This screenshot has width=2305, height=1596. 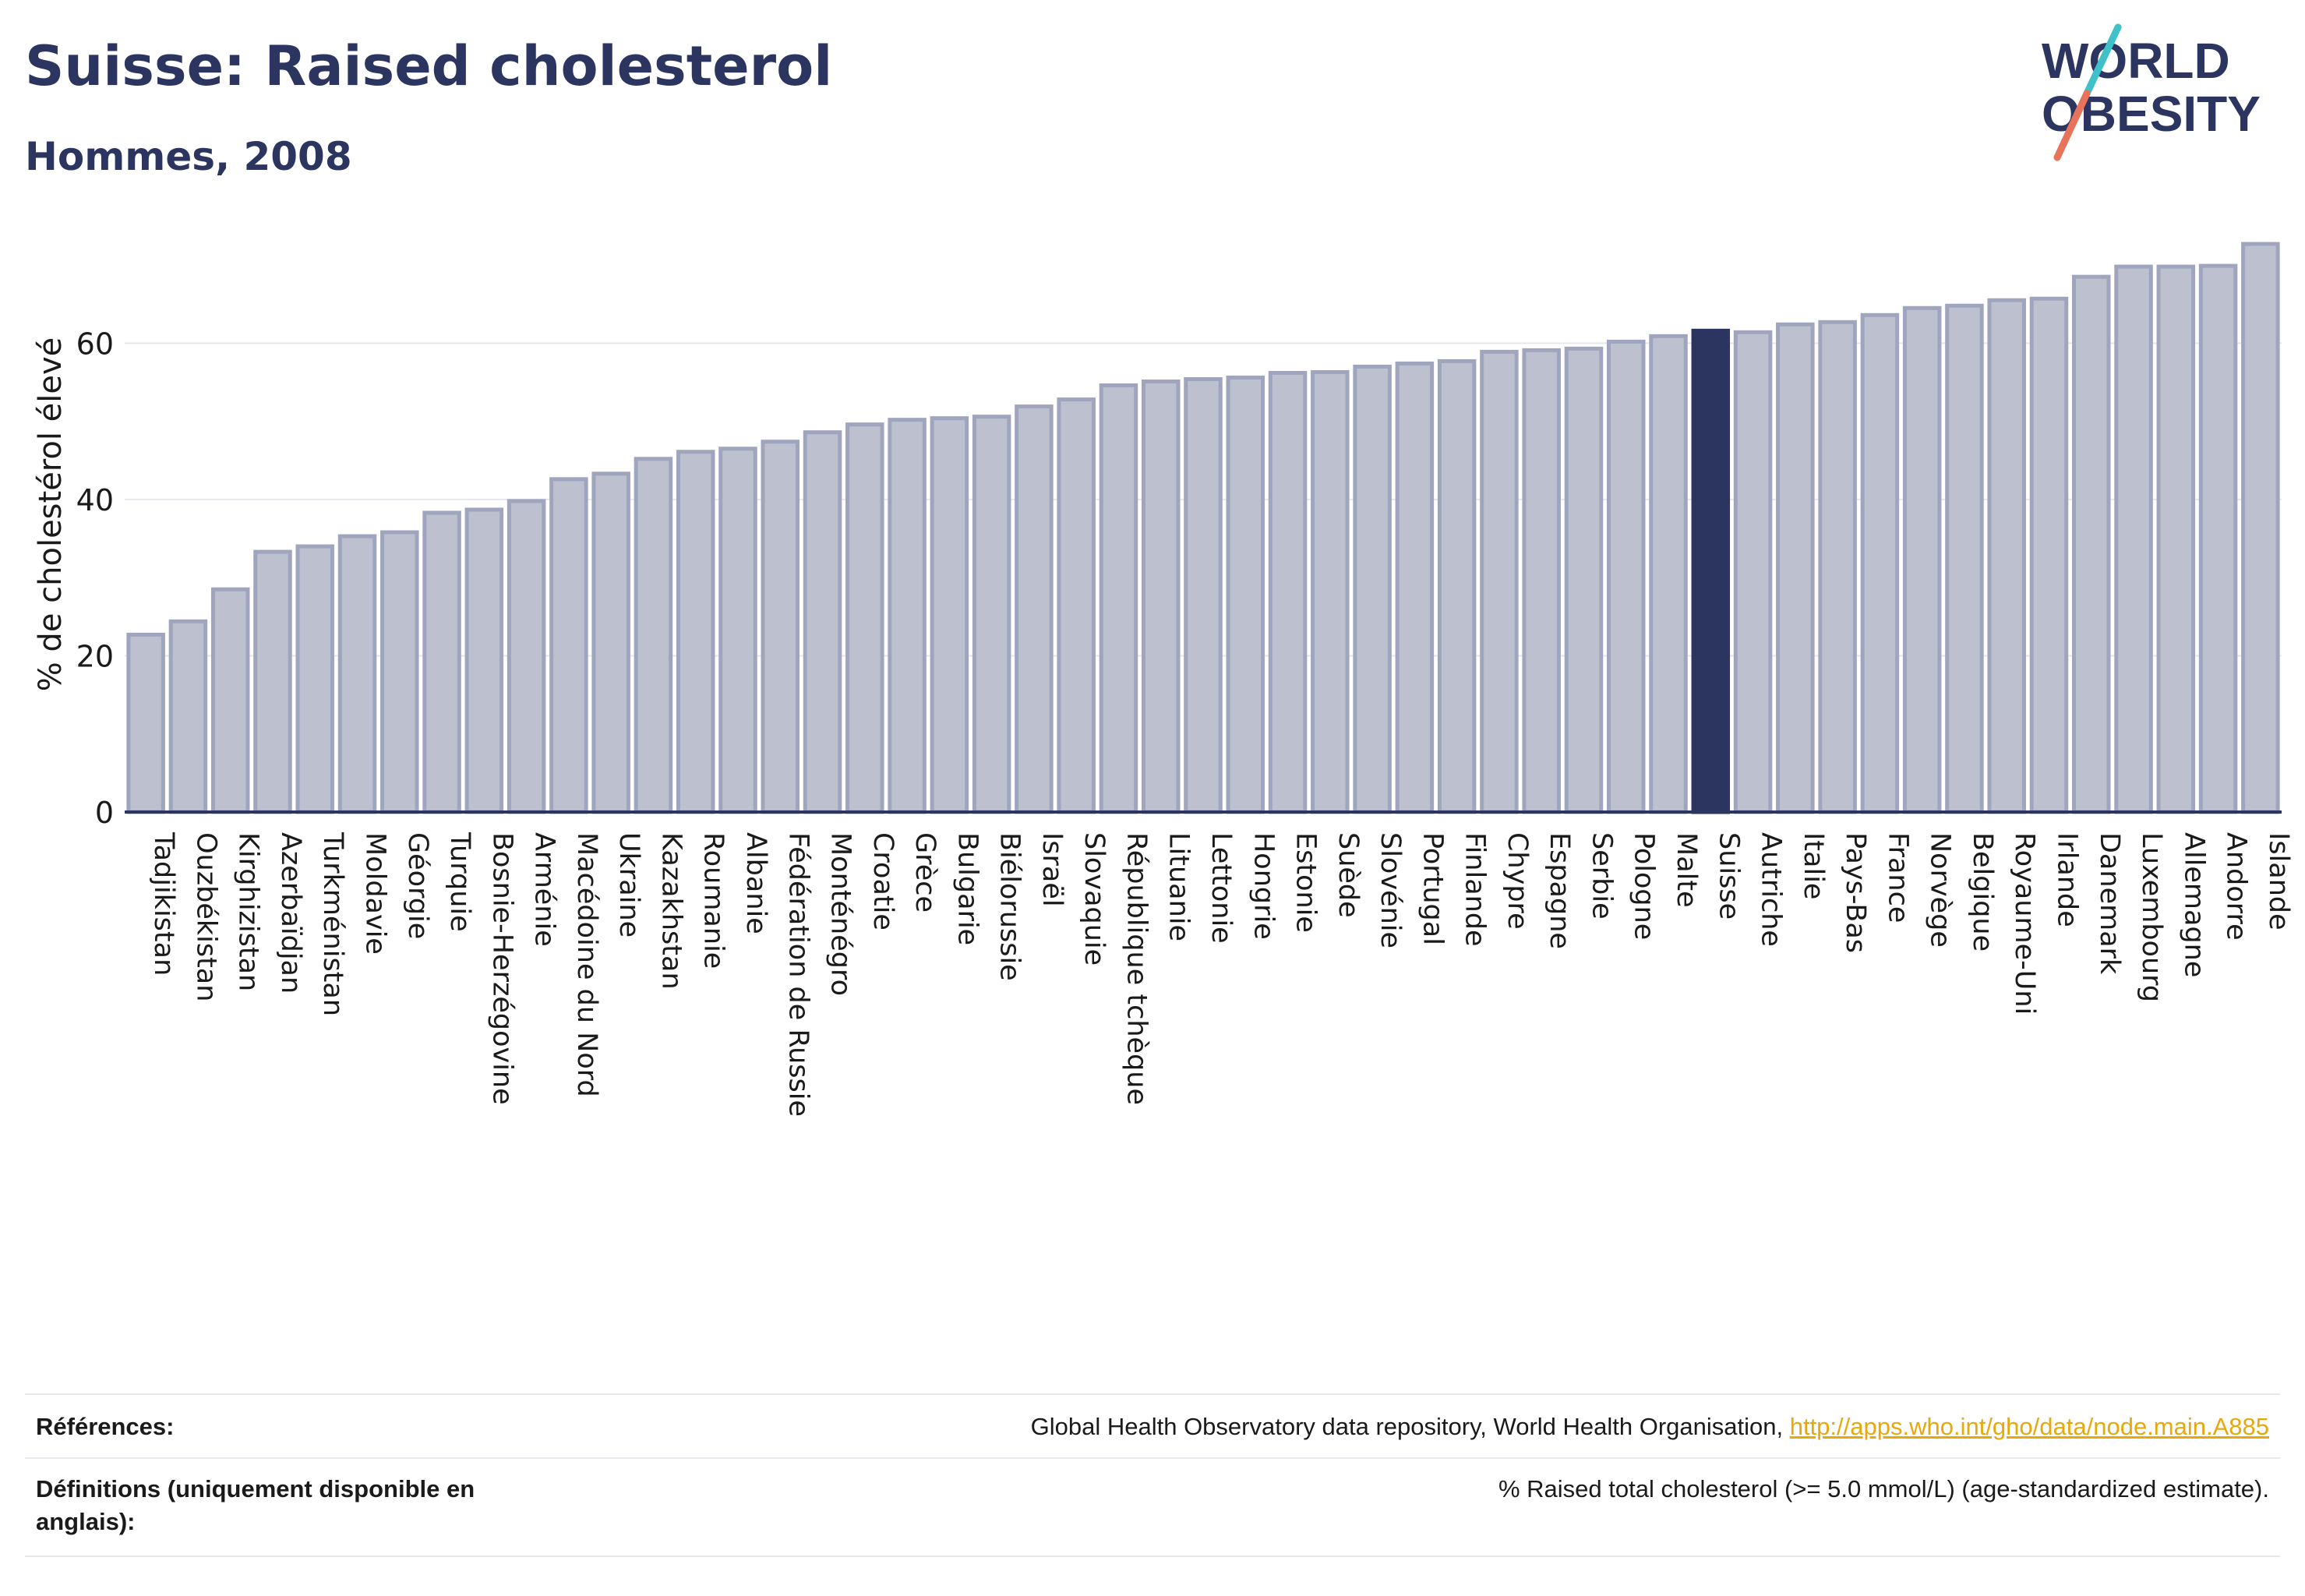 What do you see at coordinates (1517, 881) in the screenshot?
I see `x-tick-label: Chypre` at bounding box center [1517, 881].